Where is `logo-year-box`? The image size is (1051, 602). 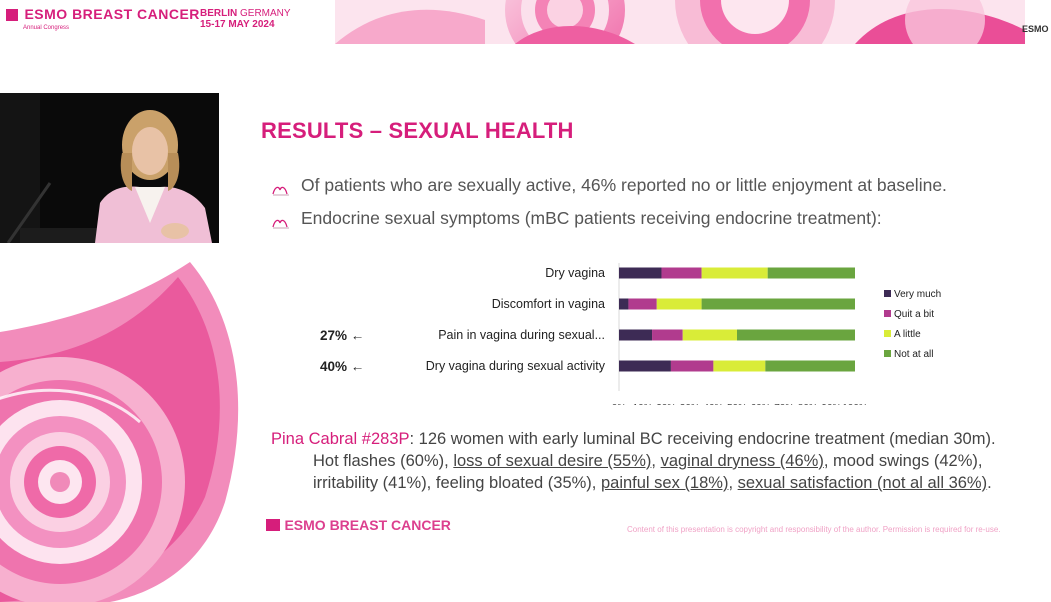 logo-year-box is located at coordinates (12, 15).